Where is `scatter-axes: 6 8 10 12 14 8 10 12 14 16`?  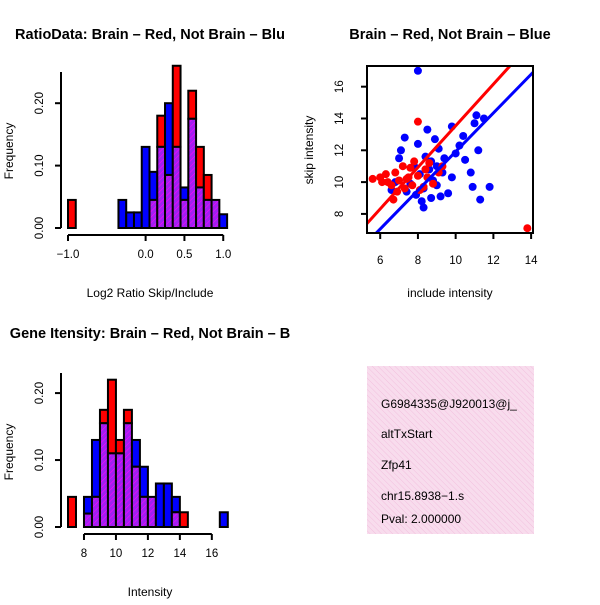
scatter-axes: 6 8 10 12 14 8 10 12 14 16 is located at coordinates (436, 166).